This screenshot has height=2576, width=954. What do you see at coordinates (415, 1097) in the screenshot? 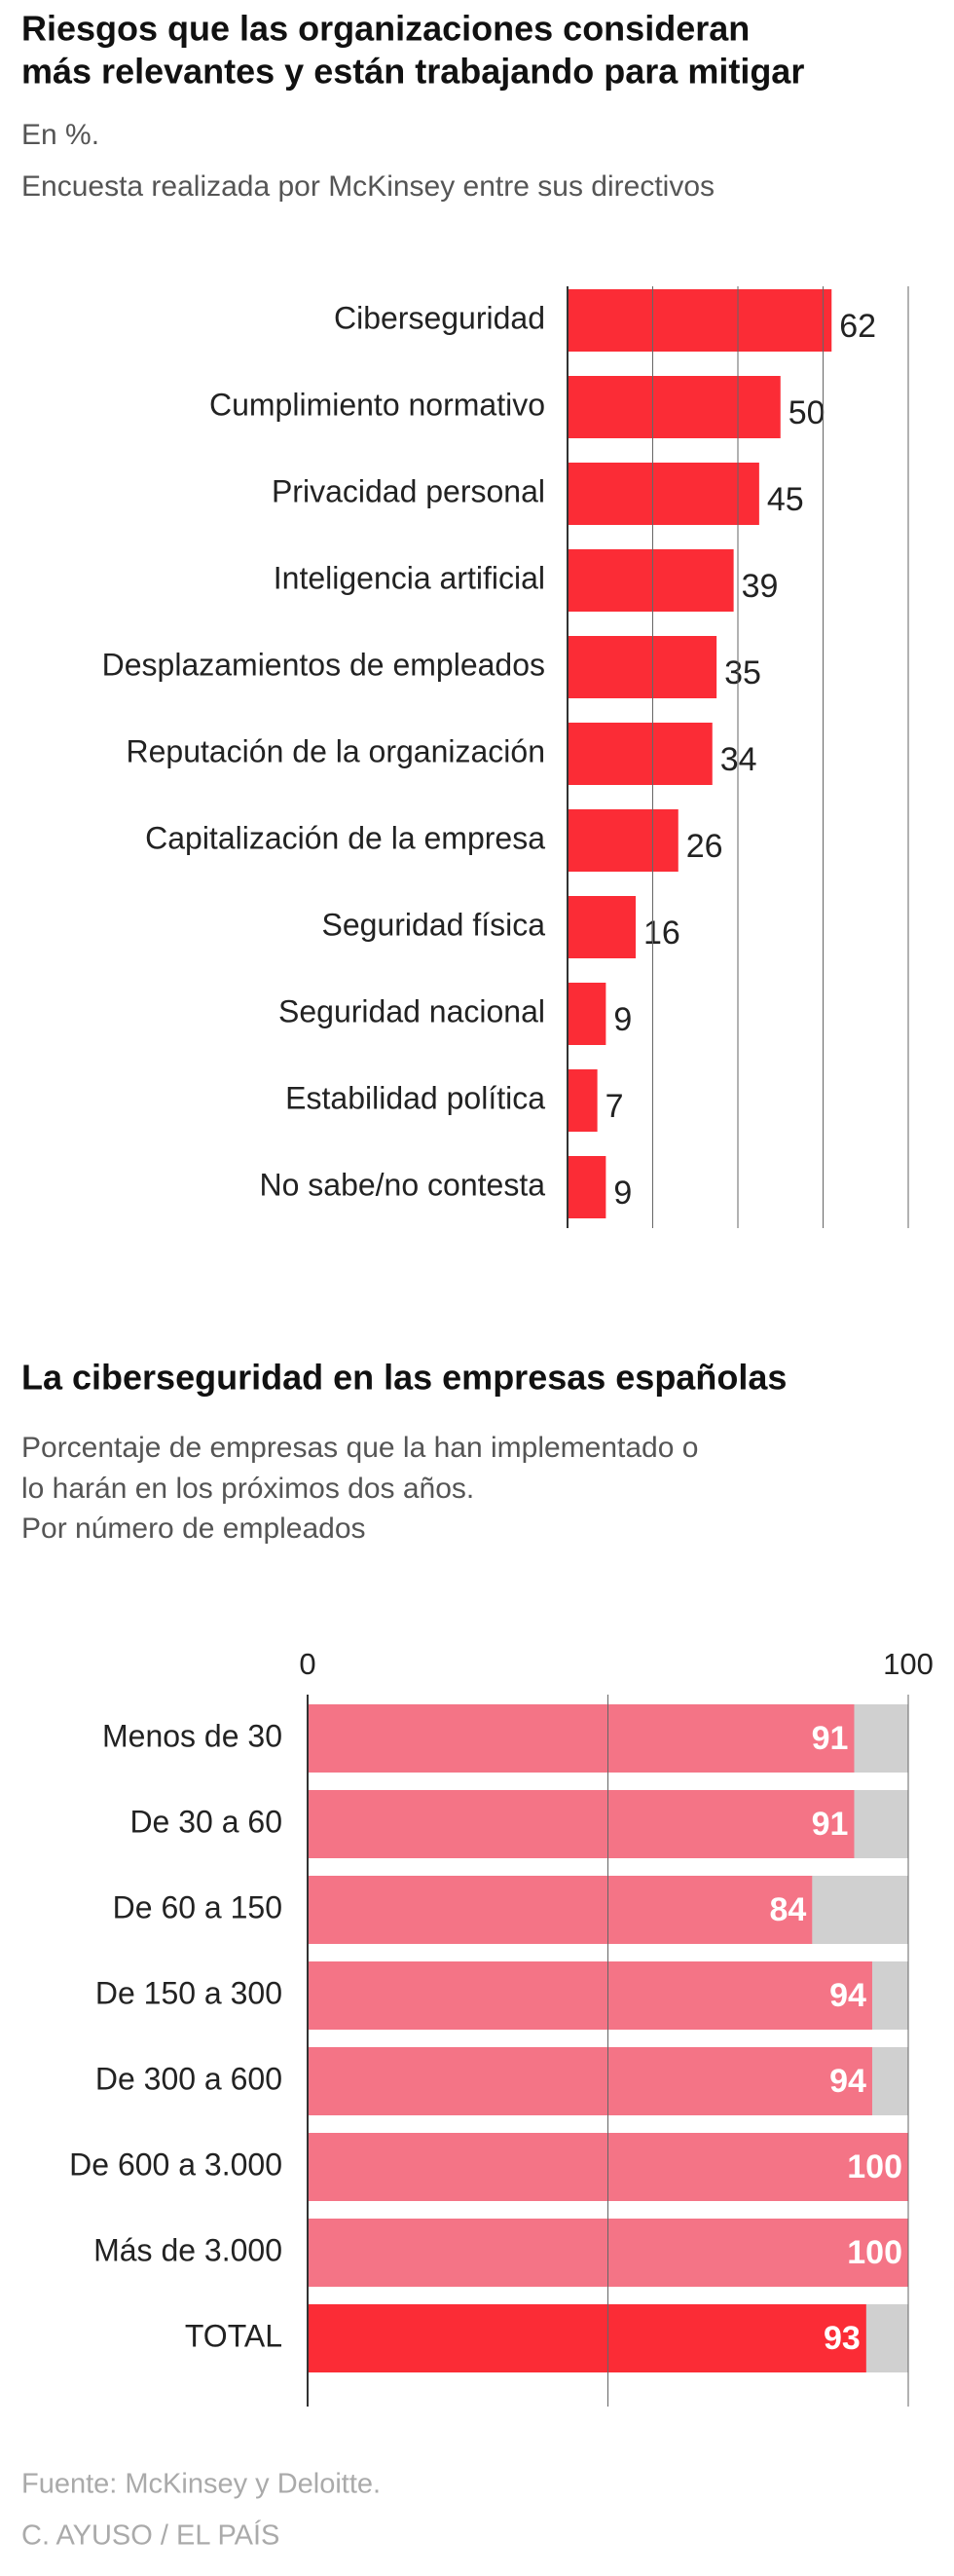
I see `category-label: Estabilidad política` at bounding box center [415, 1097].